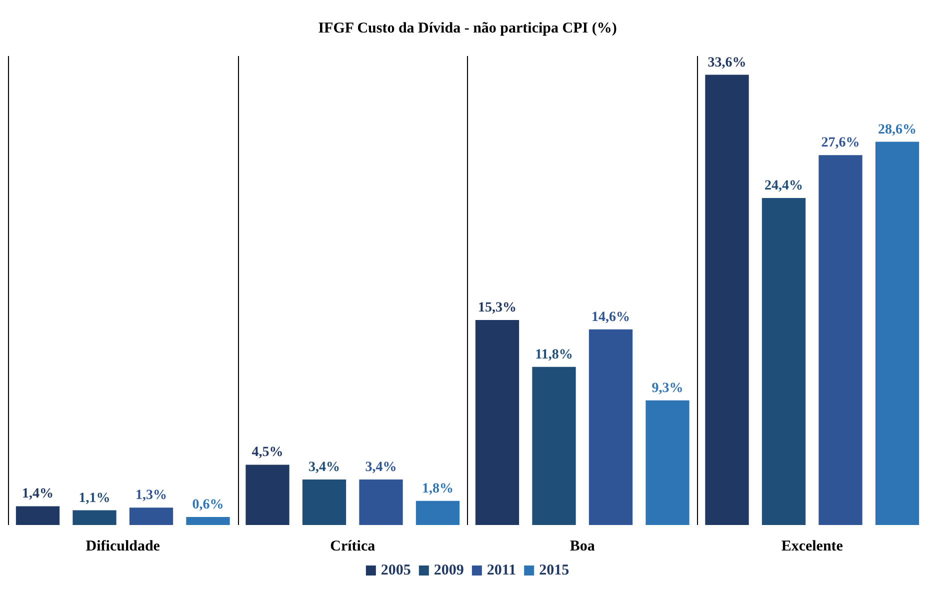 The width and height of the screenshot is (935, 595). Describe the element at coordinates (812, 546) in the screenshot. I see `x-tick-label: Excelente` at that location.